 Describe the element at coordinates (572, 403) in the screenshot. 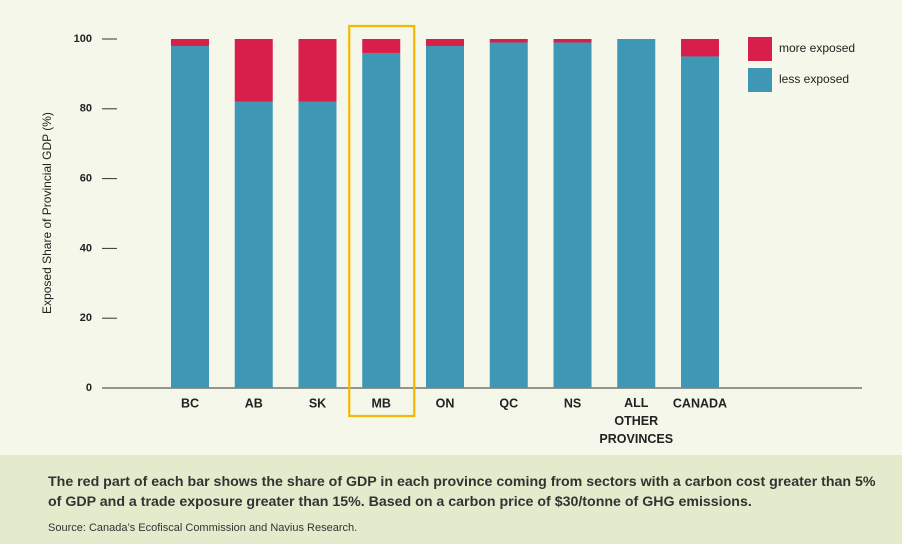

I see `x-tick-label: NS` at that location.